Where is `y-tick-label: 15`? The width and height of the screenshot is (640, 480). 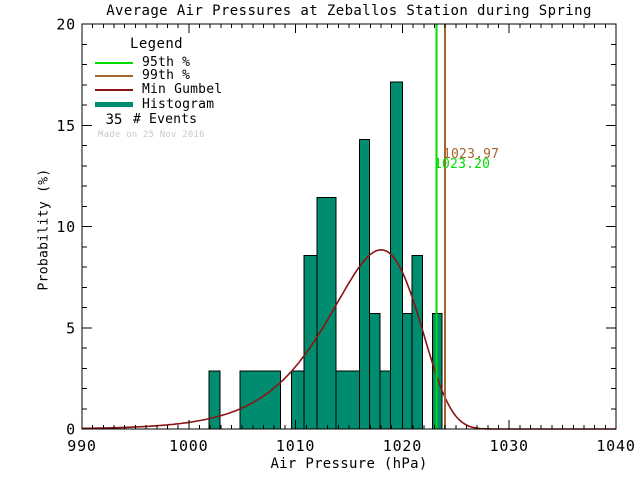
y-tick-label: 15 is located at coordinates (66, 126).